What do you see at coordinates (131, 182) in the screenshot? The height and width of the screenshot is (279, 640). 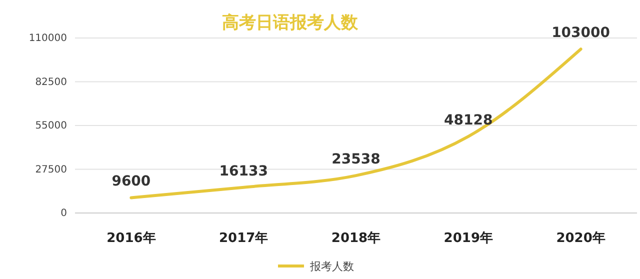 I see `data-label: 9600` at bounding box center [131, 182].